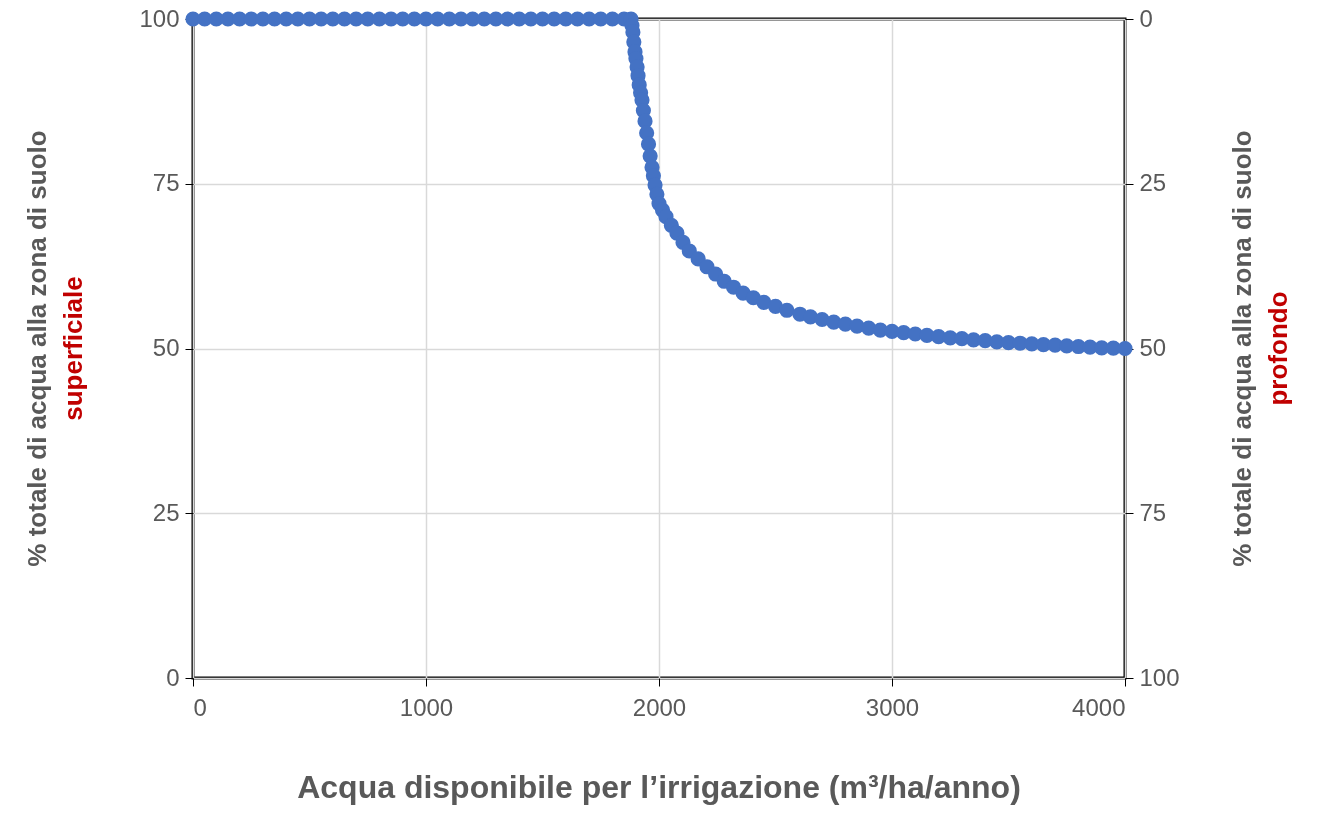 Image resolution: width=1317 pixels, height=813 pixels. What do you see at coordinates (1099, 707) in the screenshot?
I see `x-tick-label: 4000` at bounding box center [1099, 707].